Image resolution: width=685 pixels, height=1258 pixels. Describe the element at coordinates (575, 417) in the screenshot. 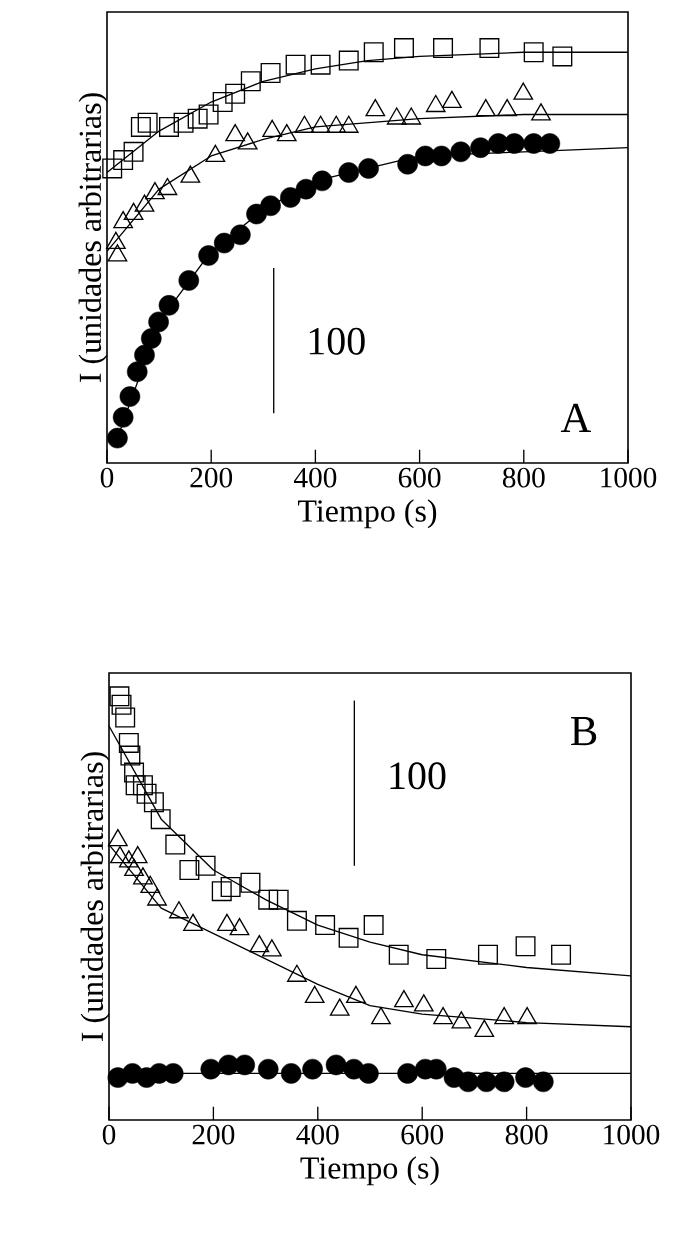

I see `annotation: A` at that location.